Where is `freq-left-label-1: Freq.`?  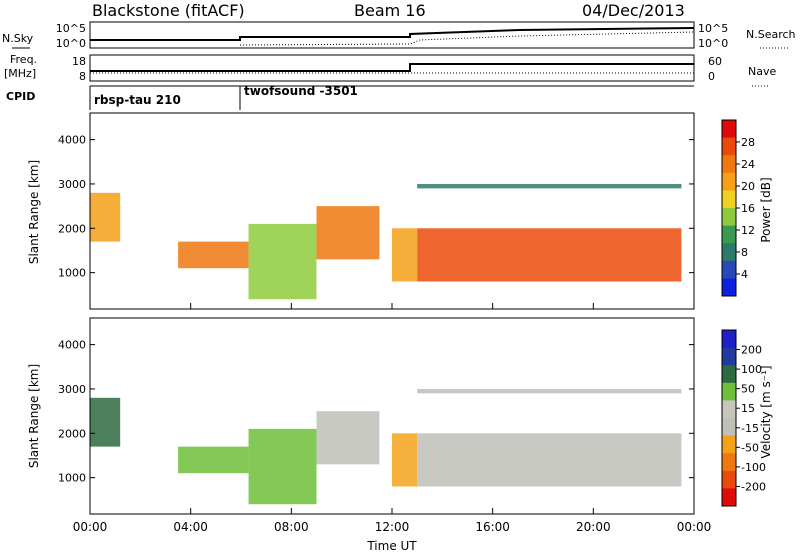
freq-left-label-1: Freq. is located at coordinates (23, 59).